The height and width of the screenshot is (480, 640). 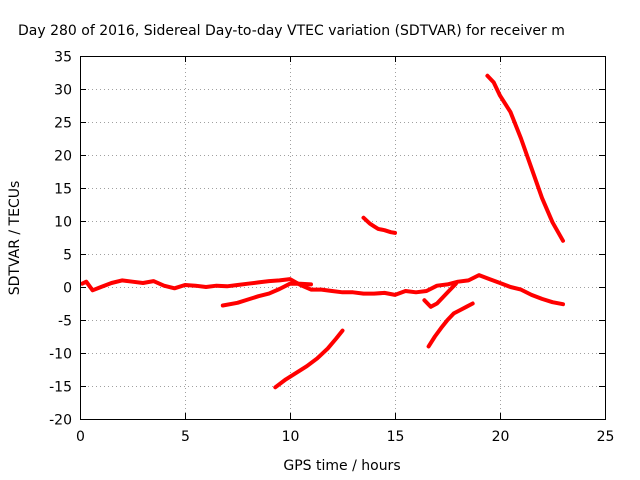 What do you see at coordinates (396, 437) in the screenshot?
I see `x-tick-label: 15` at bounding box center [396, 437].